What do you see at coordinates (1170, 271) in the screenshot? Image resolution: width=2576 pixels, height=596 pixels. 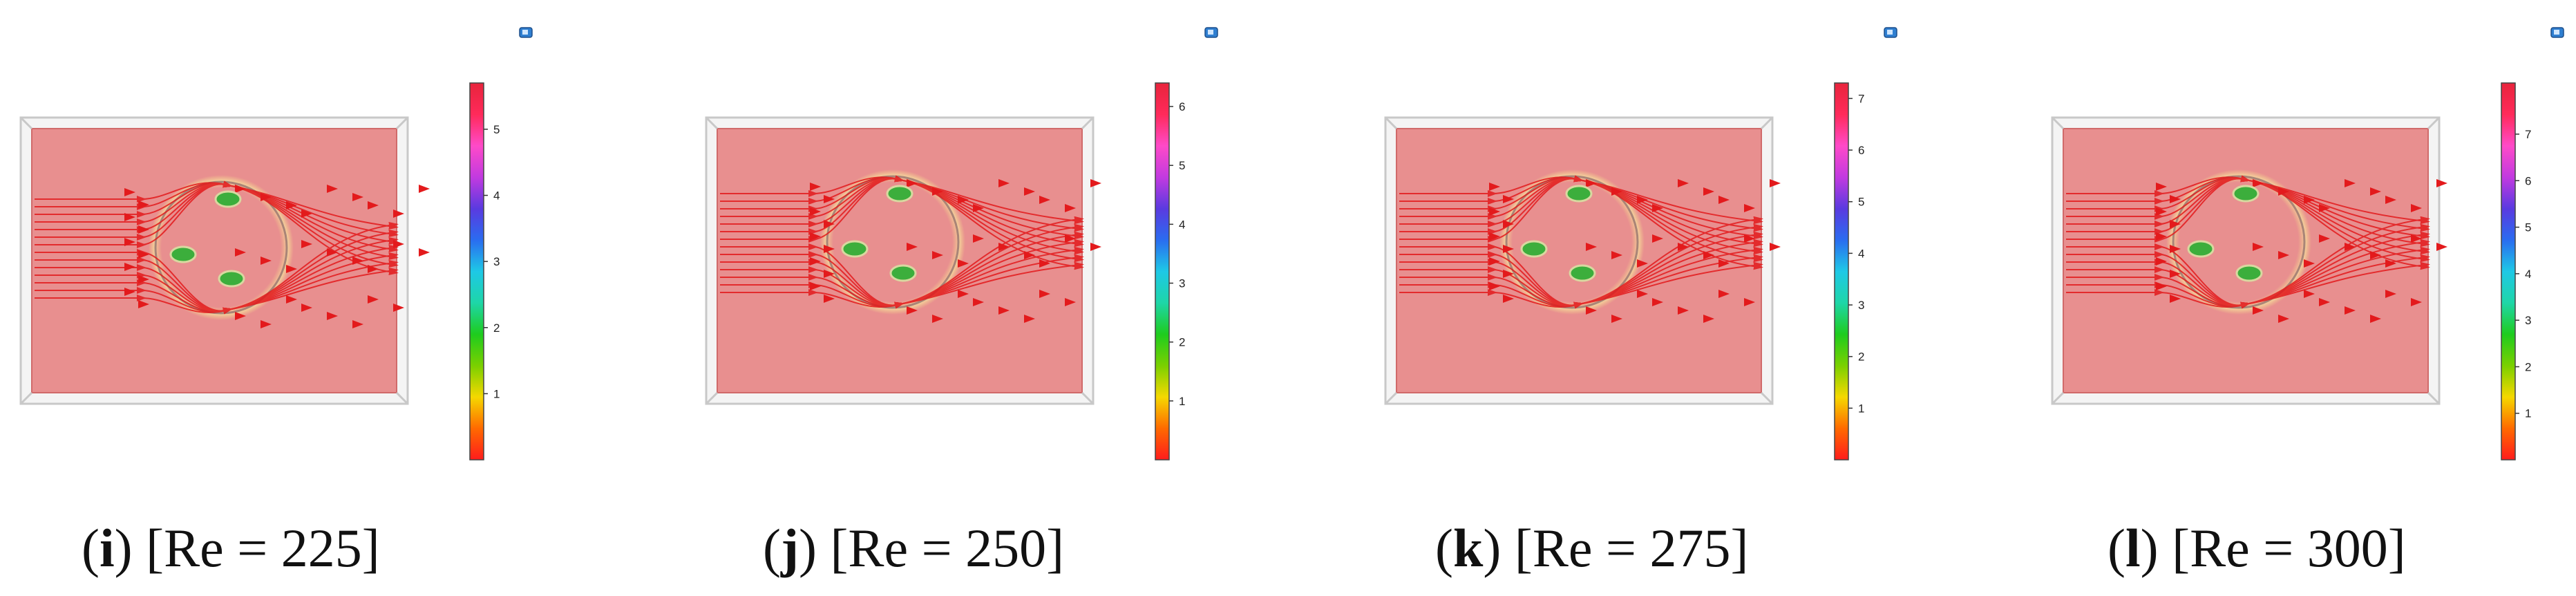 I see `colorbar: 1 2 3 4 5 6` at bounding box center [1170, 271].